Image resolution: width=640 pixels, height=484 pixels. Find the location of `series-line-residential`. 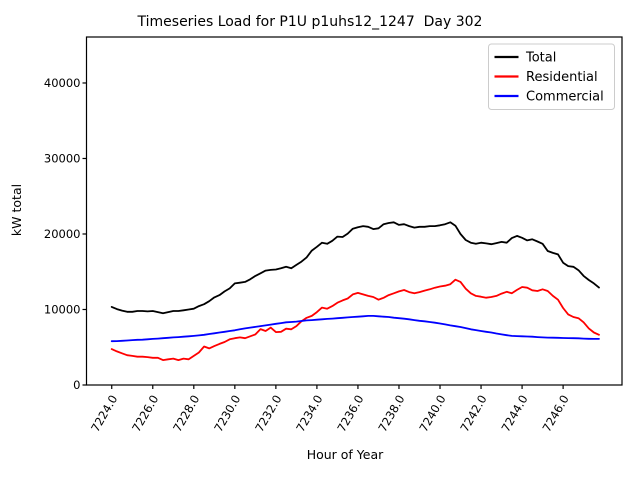

series-line-residential is located at coordinates (355, 320).